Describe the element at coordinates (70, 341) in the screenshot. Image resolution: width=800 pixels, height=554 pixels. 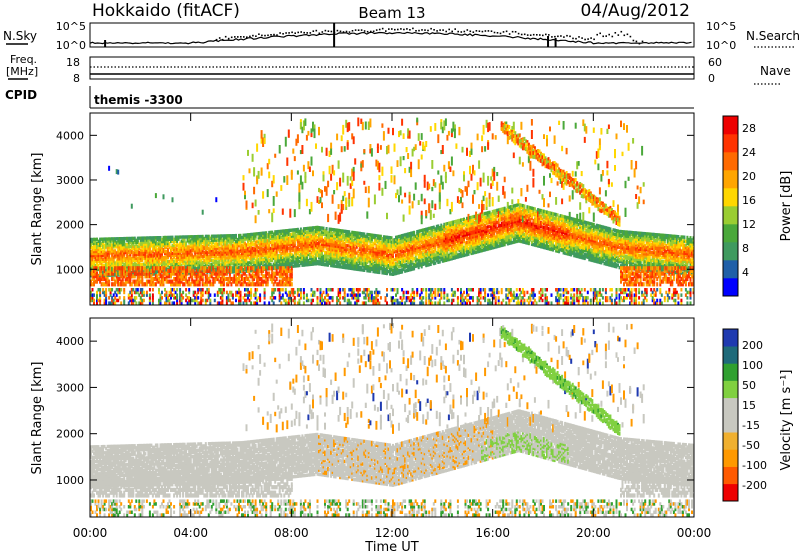
I see `velocity-ytick-label: 4000` at that location.